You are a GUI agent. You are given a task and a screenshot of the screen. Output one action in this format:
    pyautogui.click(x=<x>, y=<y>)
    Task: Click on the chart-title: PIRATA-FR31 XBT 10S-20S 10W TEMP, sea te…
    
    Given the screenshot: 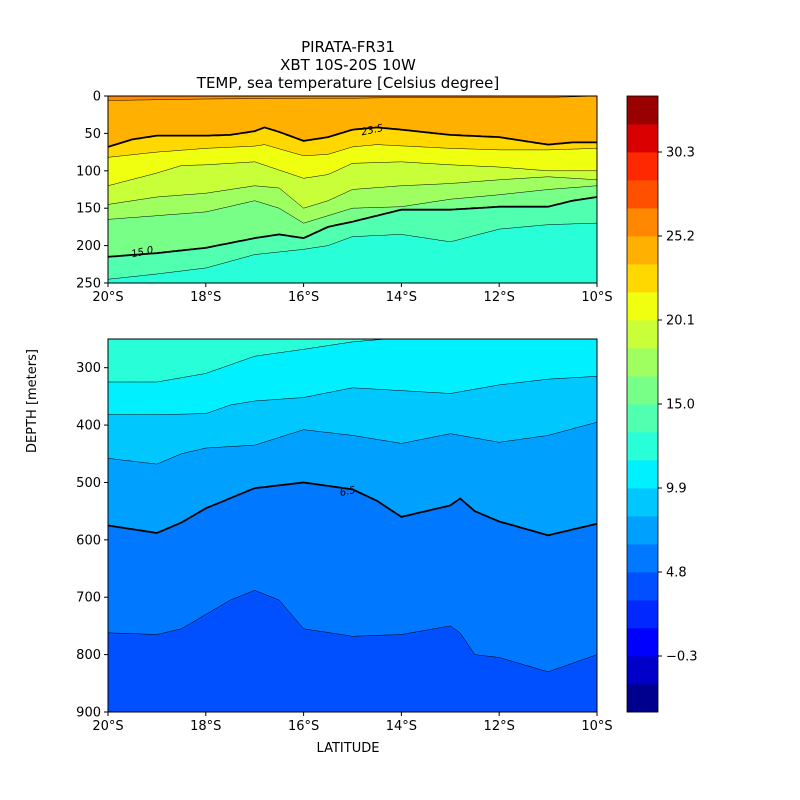 What is the action you would take?
    pyautogui.click(x=347, y=65)
    